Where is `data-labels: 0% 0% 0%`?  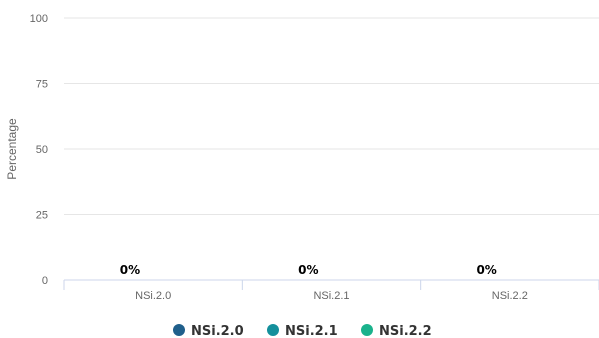
data-labels: 0% 0% 0% is located at coordinates (308, 270).